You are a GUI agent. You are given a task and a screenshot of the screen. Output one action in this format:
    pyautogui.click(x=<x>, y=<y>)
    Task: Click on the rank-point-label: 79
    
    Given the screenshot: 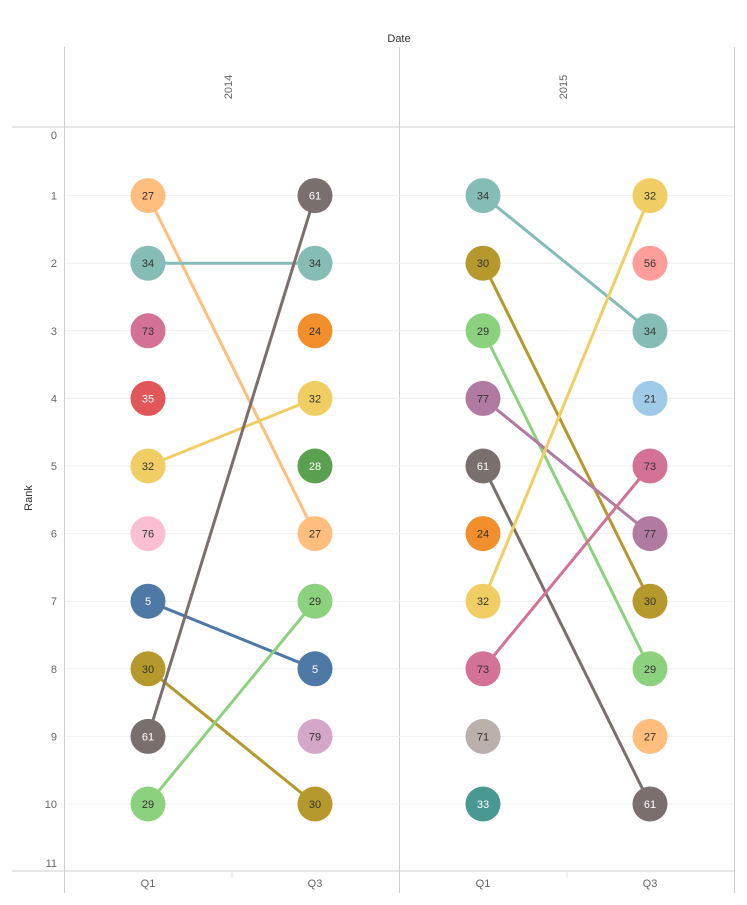 What is the action you would take?
    pyautogui.click(x=315, y=737)
    